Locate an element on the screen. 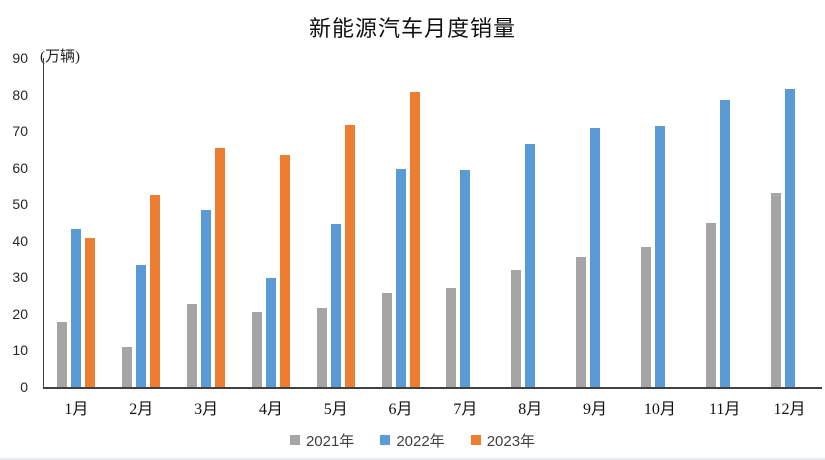 The image size is (825, 460). bar-2022年-11月 is located at coordinates (724, 243).